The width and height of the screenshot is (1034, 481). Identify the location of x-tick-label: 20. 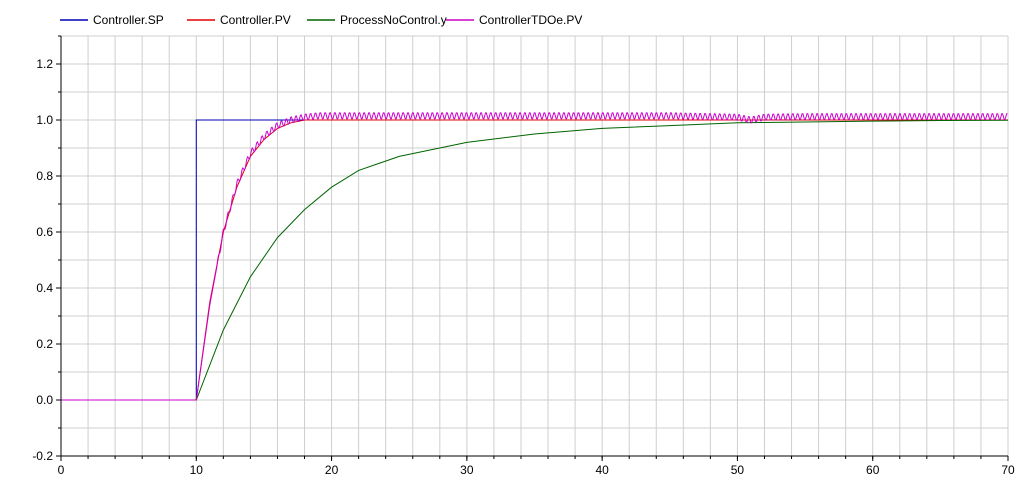
(332, 470).